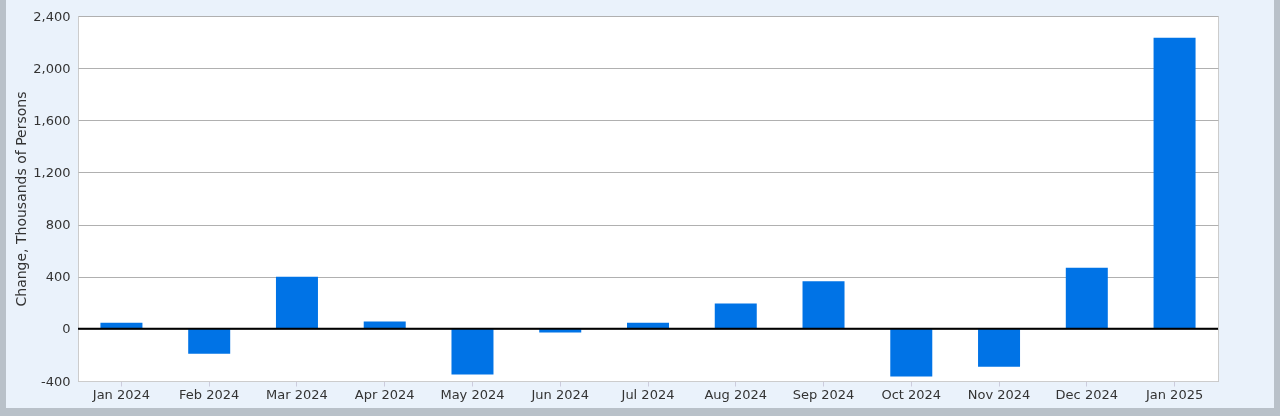 This screenshot has height=416, width=1280. Describe the element at coordinates (384, 394) in the screenshot. I see `x-tick-label: Apr 2024` at that location.